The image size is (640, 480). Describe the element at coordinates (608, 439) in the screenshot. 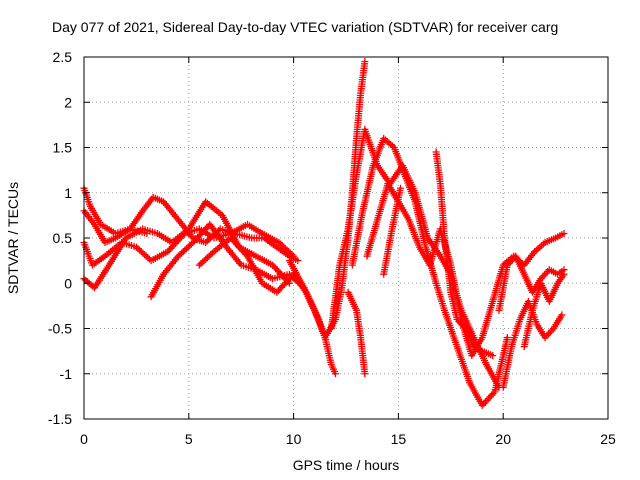

I see `x-tick-label: 25` at that location.